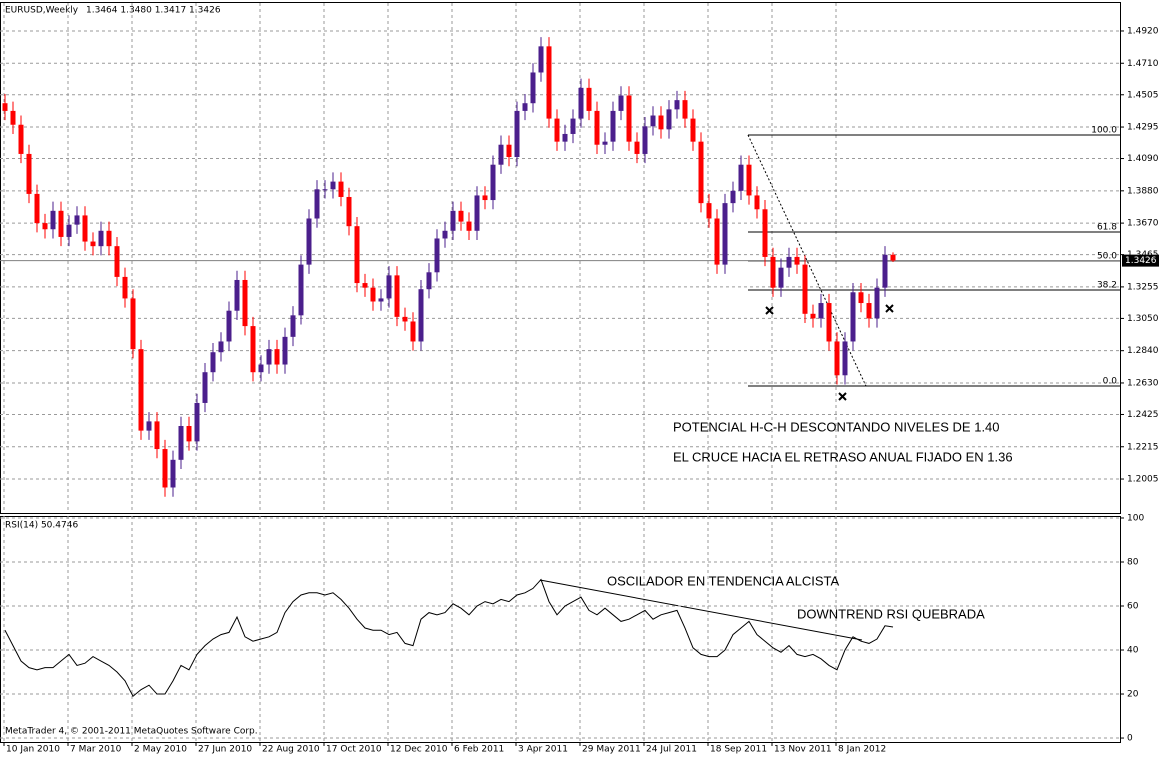 Image resolution: width=1160 pixels, height=757 pixels. Describe the element at coordinates (354, 750) in the screenshot. I see `x-tick-label: 17 Oct 2010` at that location.